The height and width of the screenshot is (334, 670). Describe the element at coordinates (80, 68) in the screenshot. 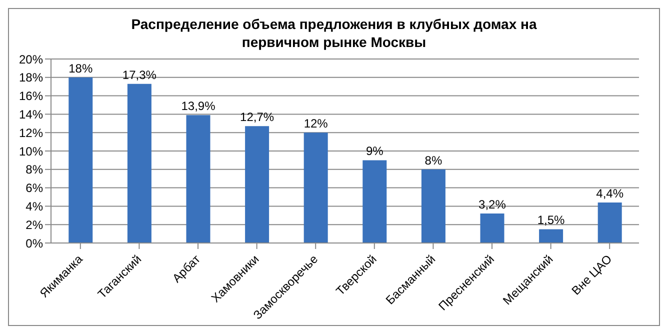

I see `data-label: 18%` at that location.